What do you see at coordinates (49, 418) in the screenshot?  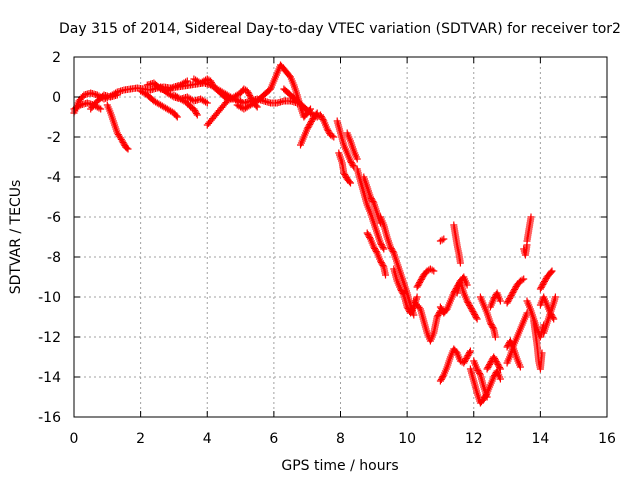 I see `y-tick-label: -16` at bounding box center [49, 418].